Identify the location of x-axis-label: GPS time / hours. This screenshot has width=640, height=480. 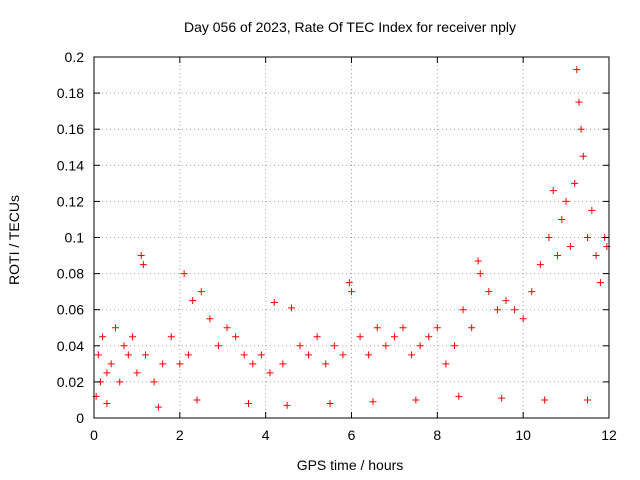
(350, 465).